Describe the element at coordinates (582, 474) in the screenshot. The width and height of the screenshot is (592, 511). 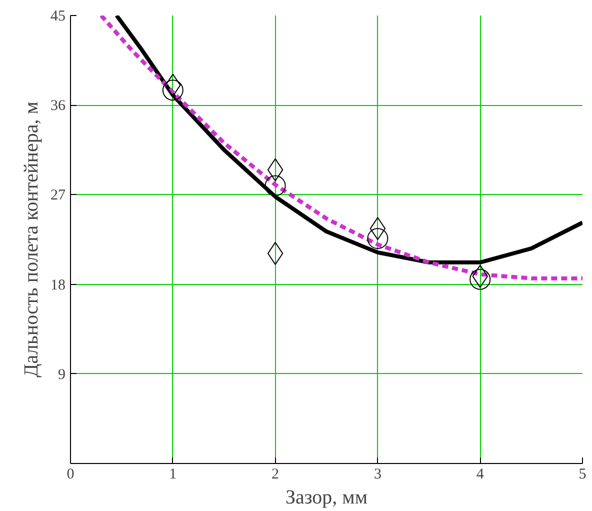
I see `x-tick-label: 5` at that location.